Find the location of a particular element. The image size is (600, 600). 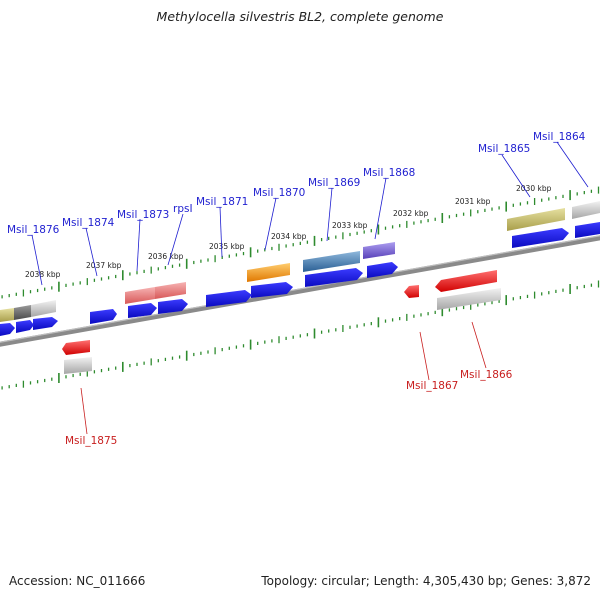

minus-strand-features is located at coordinates (281, 322).